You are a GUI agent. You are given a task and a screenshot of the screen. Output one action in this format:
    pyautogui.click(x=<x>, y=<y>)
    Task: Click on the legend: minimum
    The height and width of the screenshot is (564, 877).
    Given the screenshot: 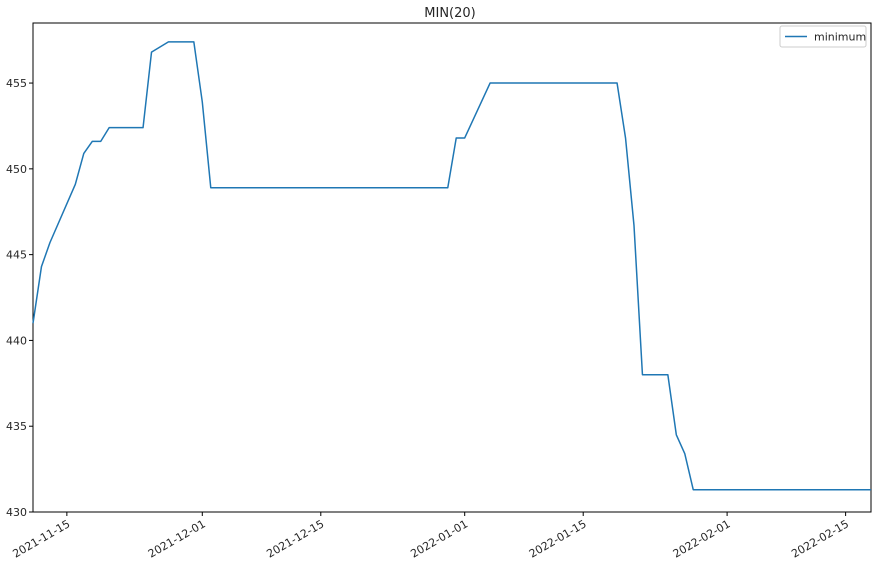 What is the action you would take?
    pyautogui.click(x=823, y=36)
    